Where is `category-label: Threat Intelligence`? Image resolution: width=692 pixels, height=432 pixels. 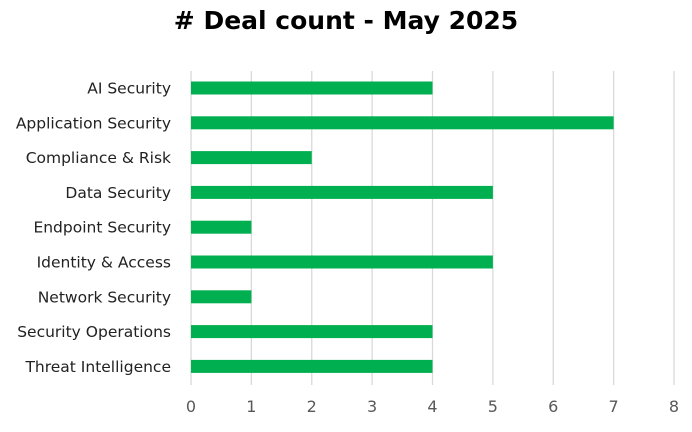 category-label: Threat Intelligence is located at coordinates (97, 367).